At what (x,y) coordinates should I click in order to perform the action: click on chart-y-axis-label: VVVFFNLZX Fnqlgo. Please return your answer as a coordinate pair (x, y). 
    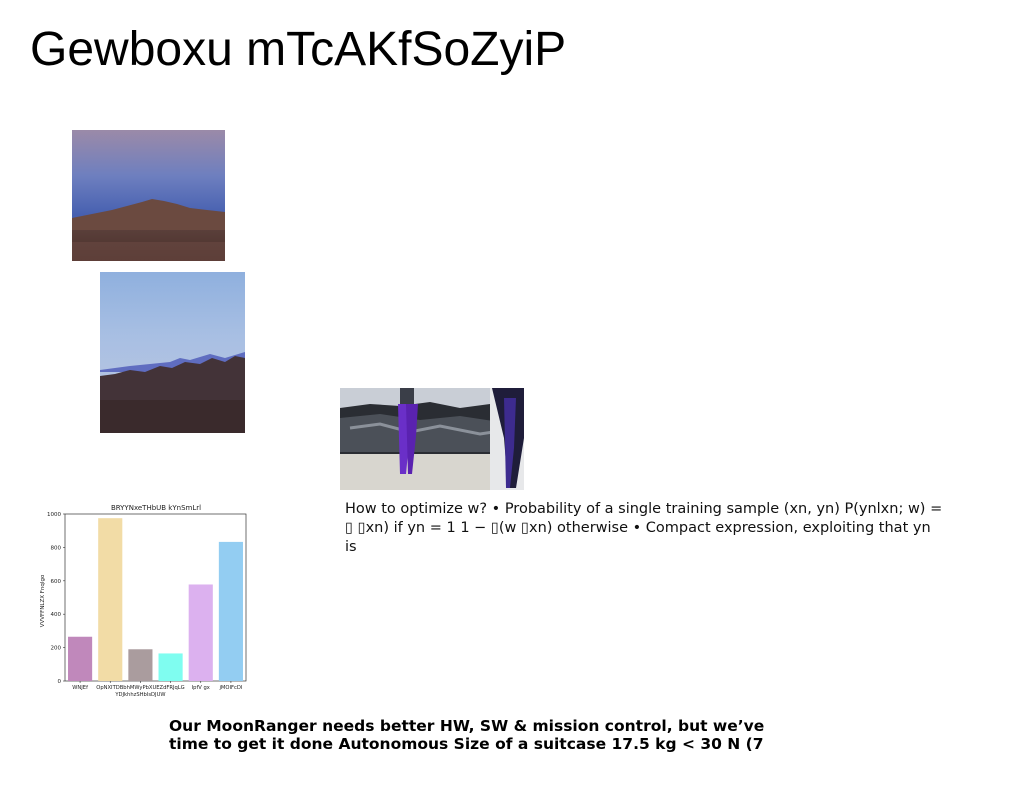
    Looking at the image, I should click on (43, 600).